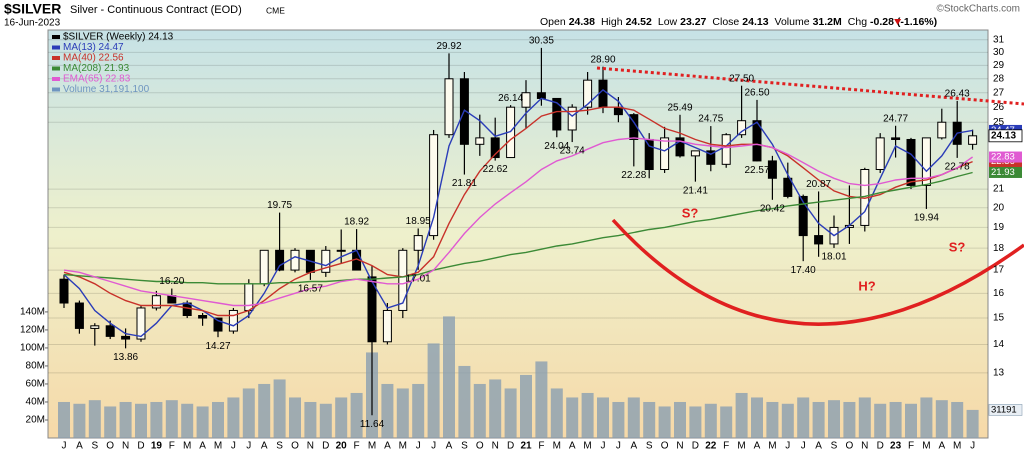 This screenshot has height=453, width=1024. Describe the element at coordinates (356, 222) in the screenshot. I see `high-label: 18.92` at that location.